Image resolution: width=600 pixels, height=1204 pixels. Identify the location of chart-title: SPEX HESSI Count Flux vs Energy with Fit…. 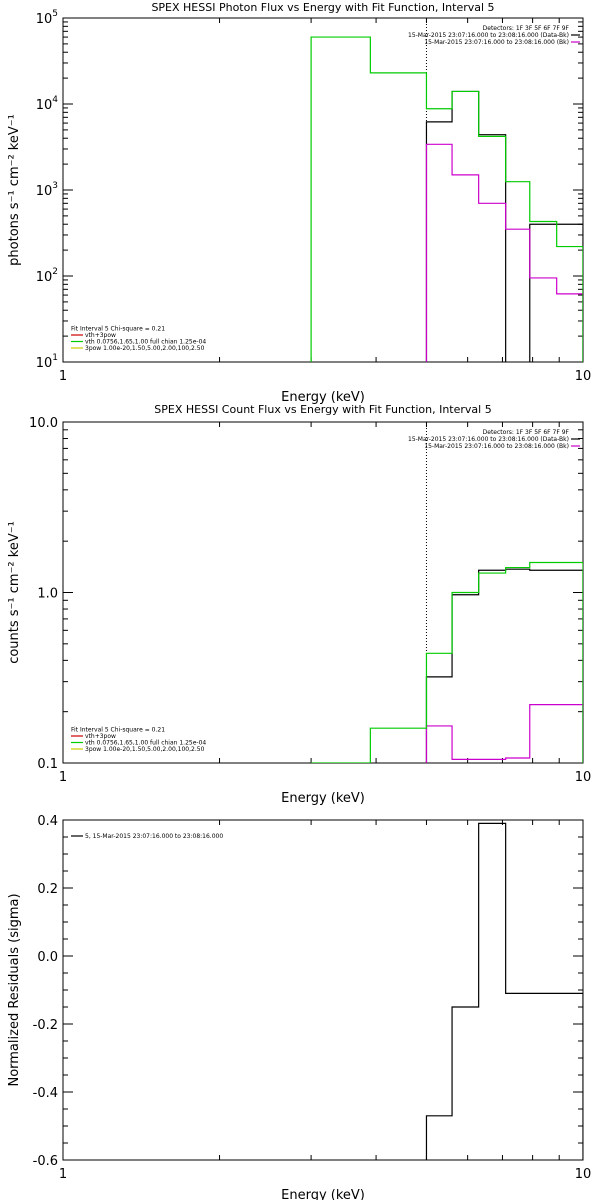
(322, 409).